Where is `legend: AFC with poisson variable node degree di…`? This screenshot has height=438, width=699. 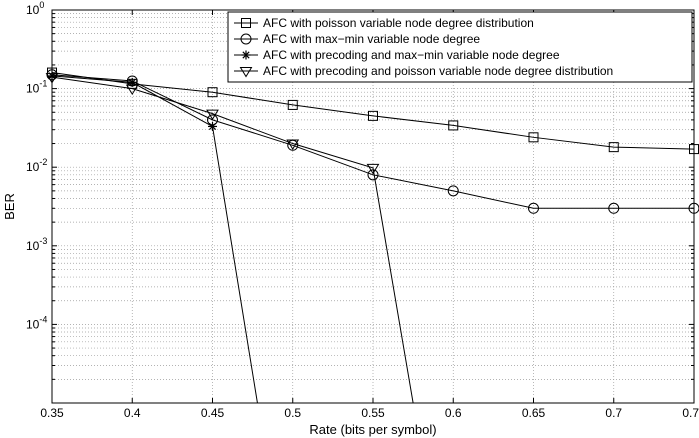 legend: AFC with poisson variable node degree di… is located at coordinates (460, 47).